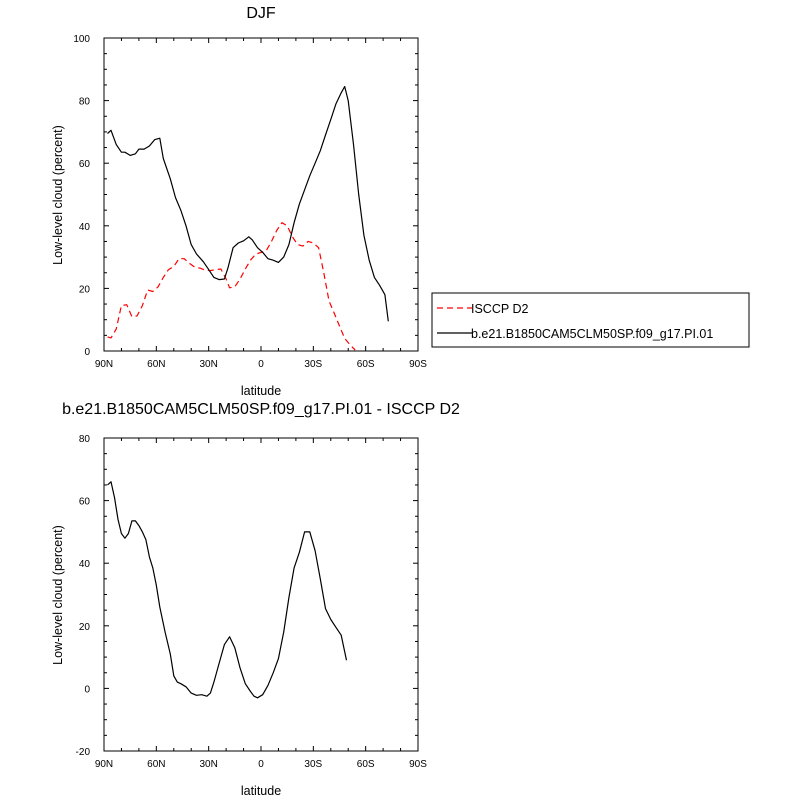 The height and width of the screenshot is (800, 800). I want to click on legend-box, so click(590, 320).